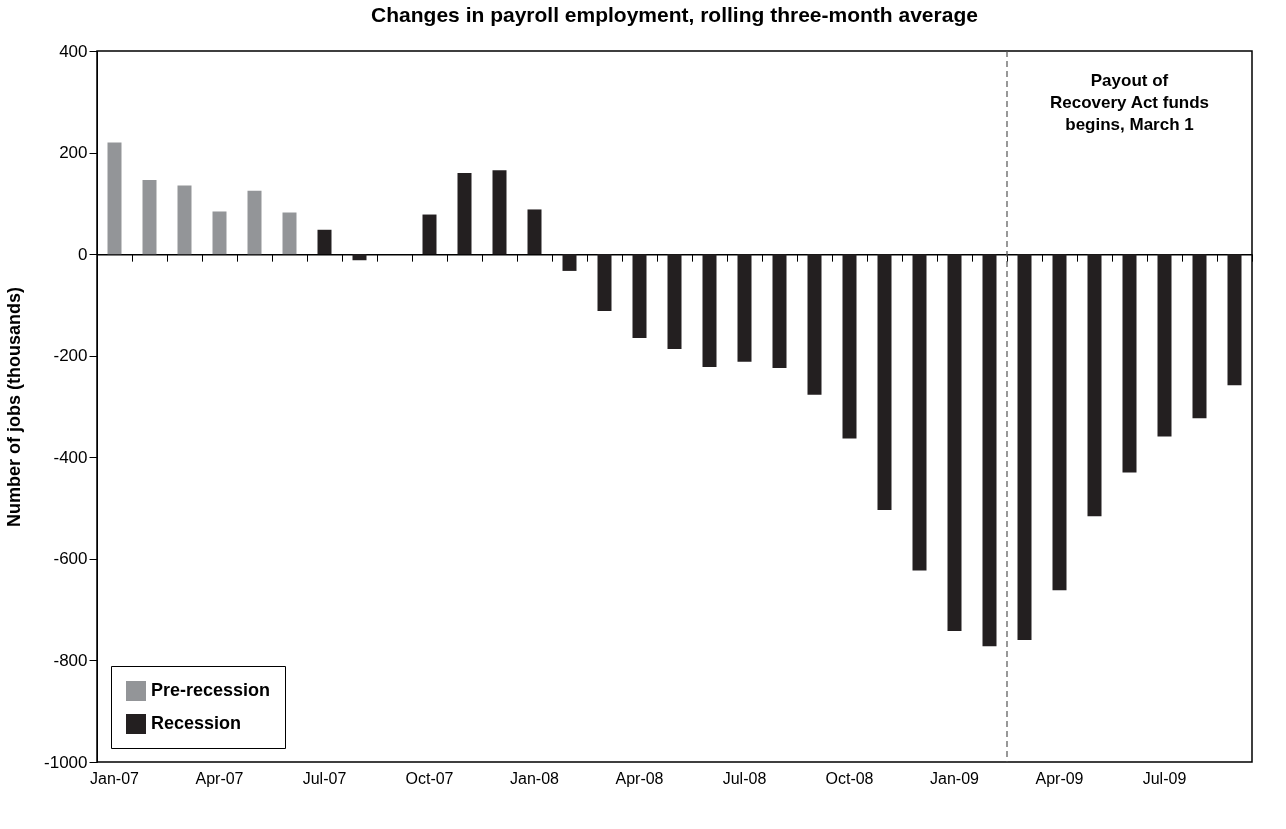  I want to click on chart-title: Changes in payroll employment, rolling three-month average, so click(674, 14).